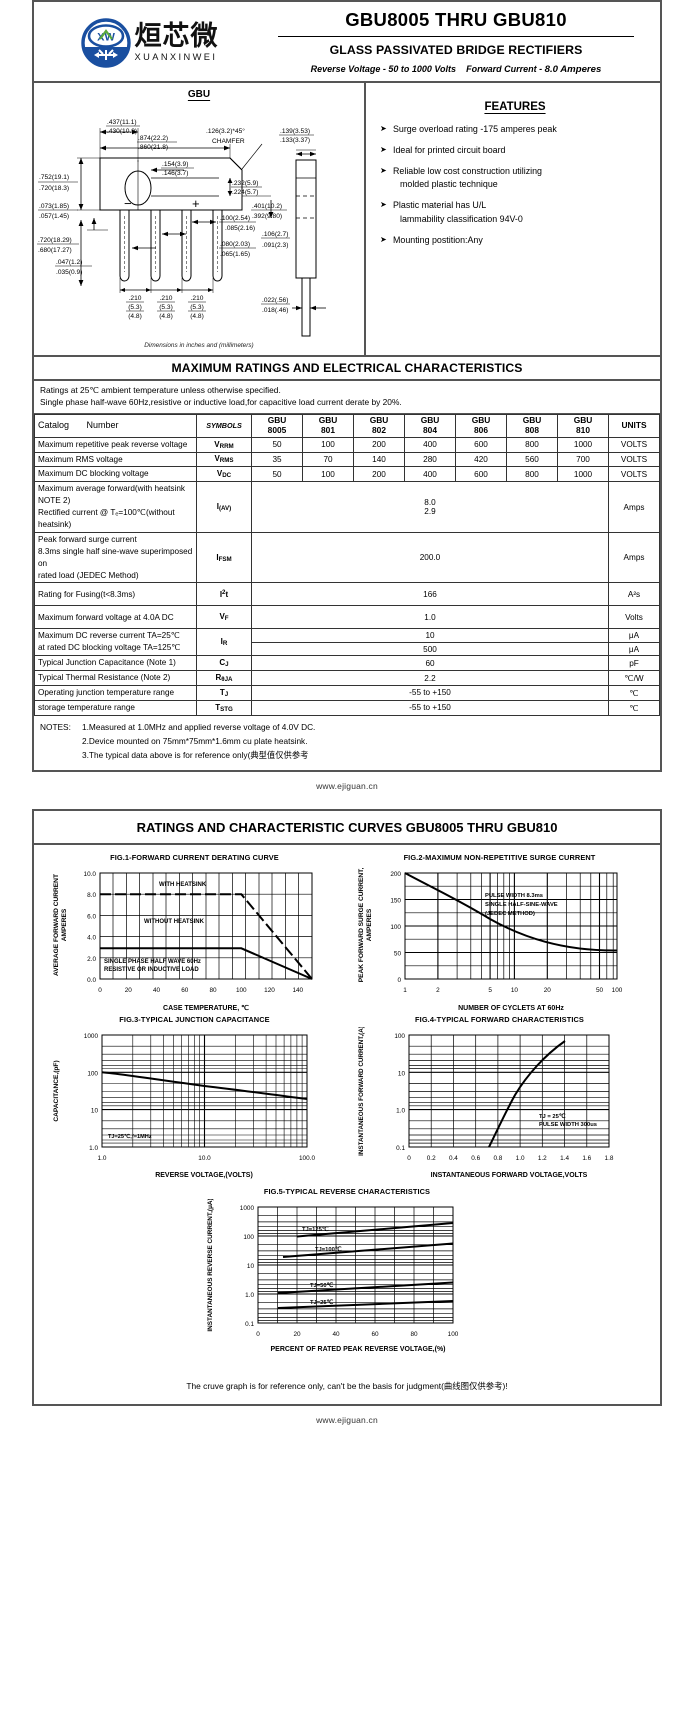 The width and height of the screenshot is (694, 1736). Describe the element at coordinates (430, 444) in the screenshot. I see `cell-value: 400` at that location.